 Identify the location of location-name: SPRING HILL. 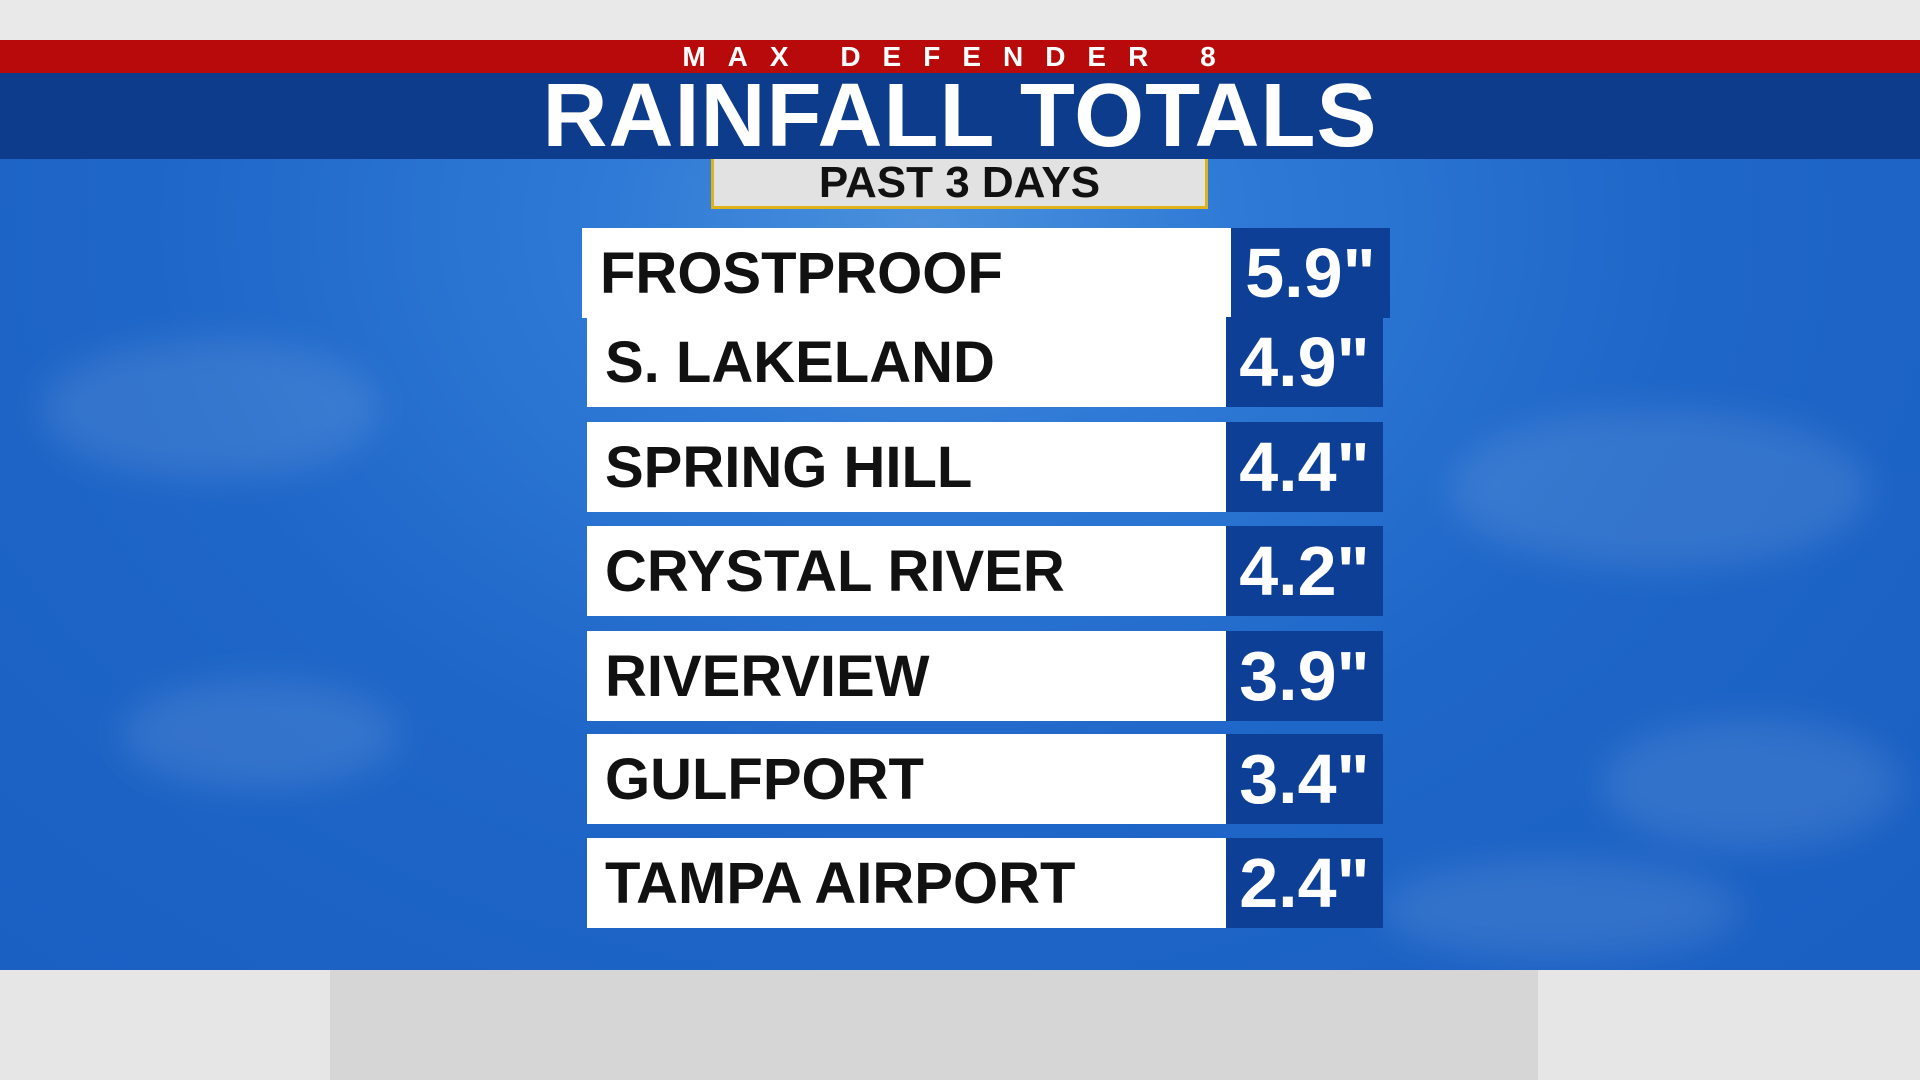
(906, 467).